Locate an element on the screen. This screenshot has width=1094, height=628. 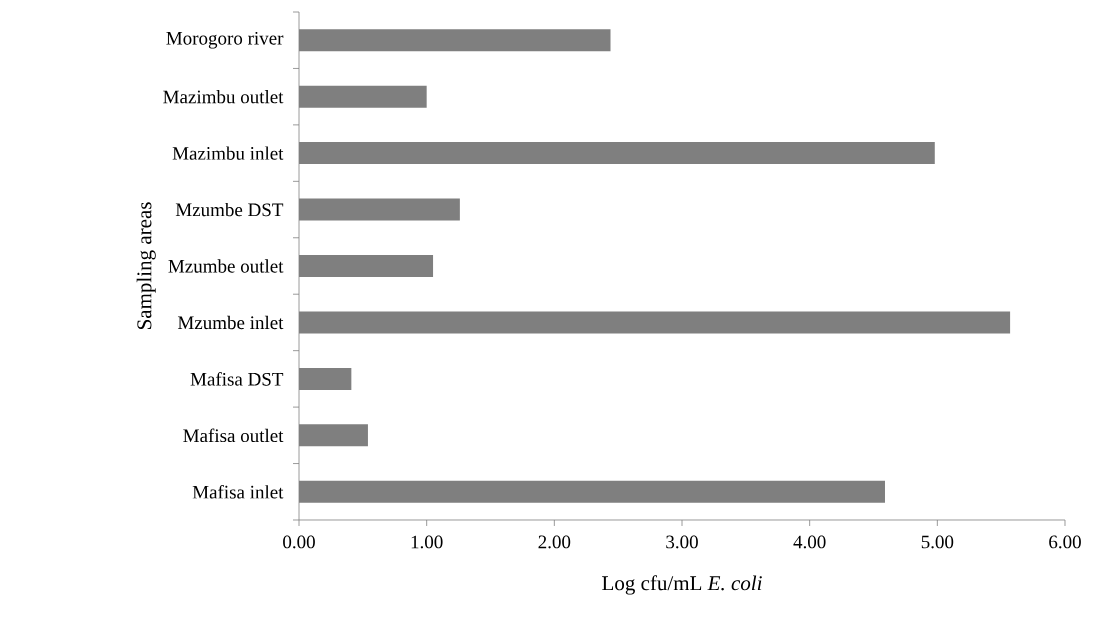
x-axis-title: Log cfu/mL E. coli is located at coordinates (682, 585).